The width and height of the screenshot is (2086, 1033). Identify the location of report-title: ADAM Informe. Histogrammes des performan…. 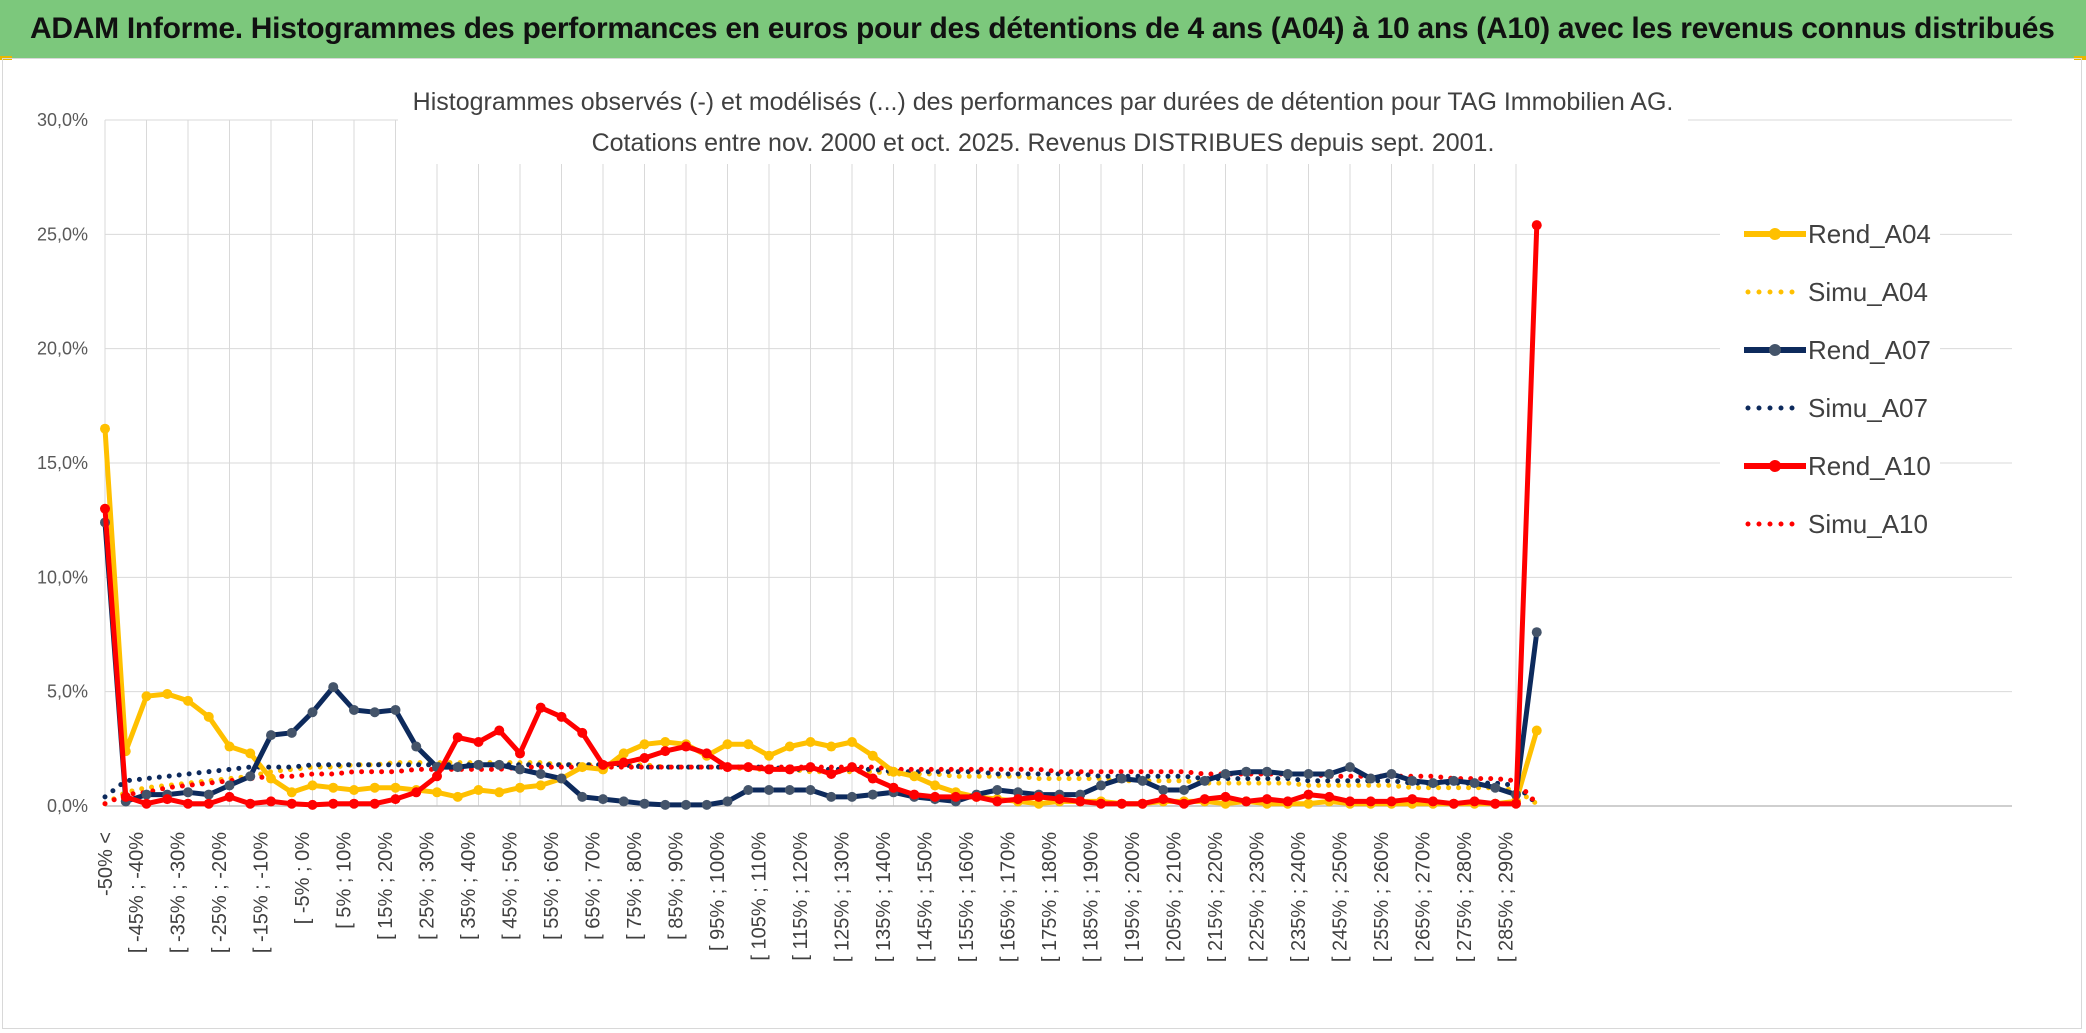
(1042, 28).